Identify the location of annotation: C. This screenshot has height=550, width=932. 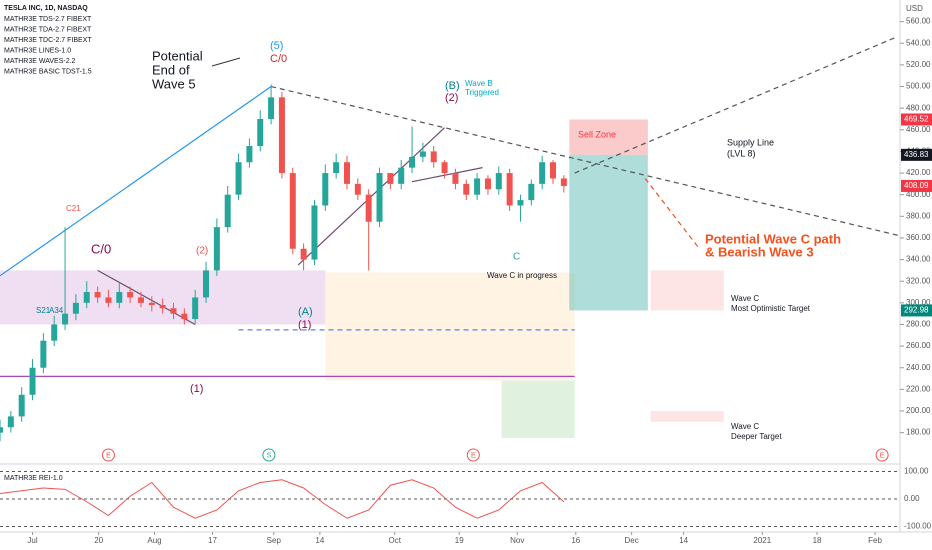
(516, 257).